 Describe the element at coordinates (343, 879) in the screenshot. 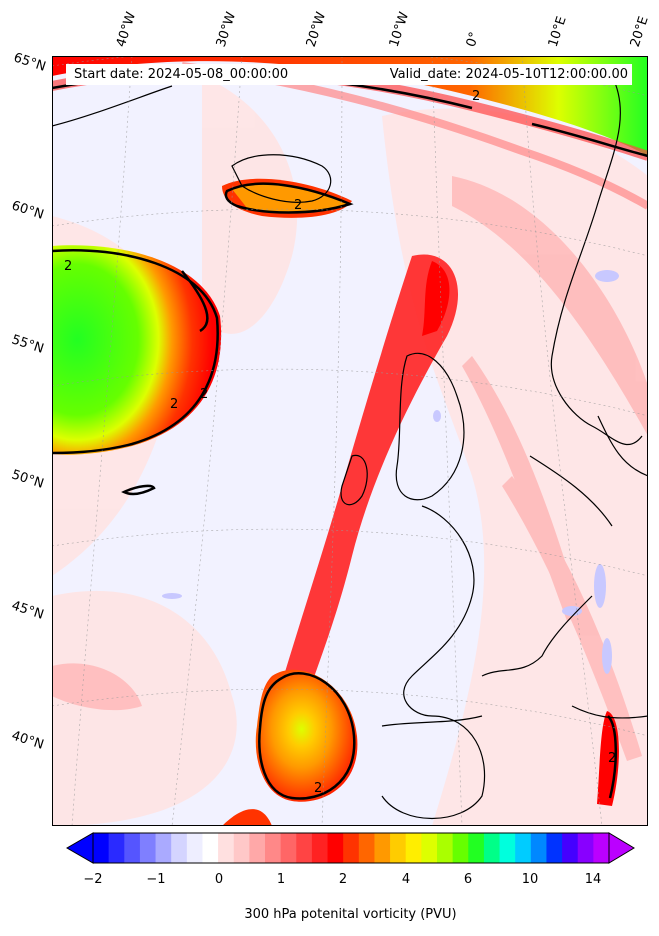

I see `colorbar-tick-label: 2` at that location.